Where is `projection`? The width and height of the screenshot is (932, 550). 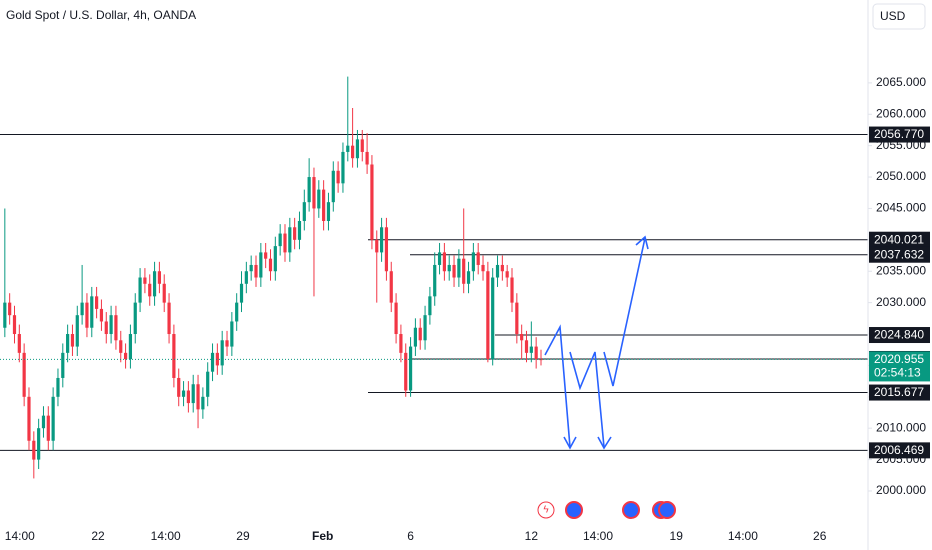
projection is located at coordinates (596, 342).